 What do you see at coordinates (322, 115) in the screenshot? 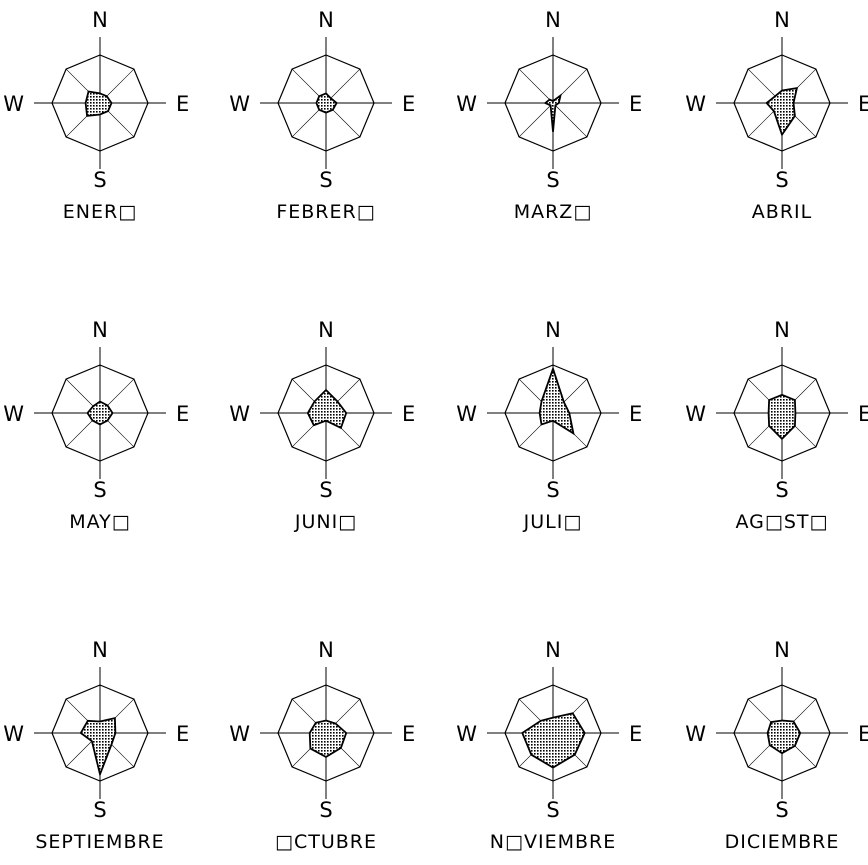
I see `wind-rose-2: N S W E FEBRER□` at bounding box center [322, 115].